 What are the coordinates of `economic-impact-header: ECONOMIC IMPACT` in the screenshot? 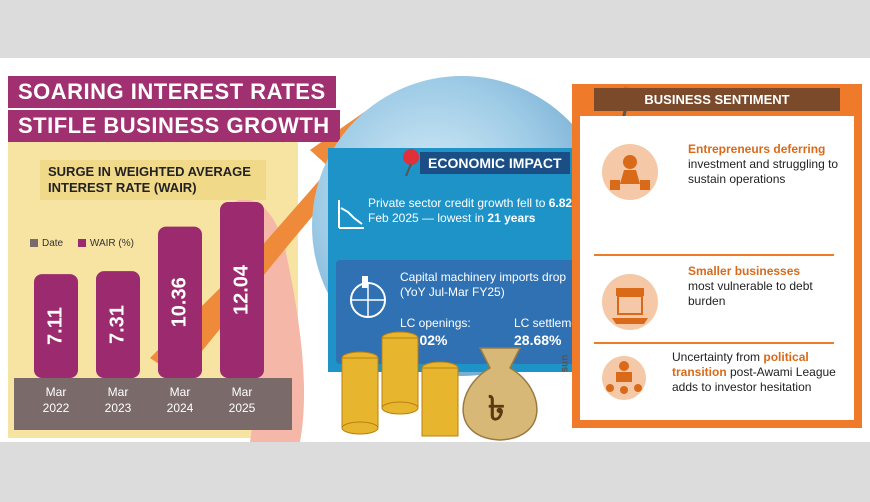 It's located at (495, 163).